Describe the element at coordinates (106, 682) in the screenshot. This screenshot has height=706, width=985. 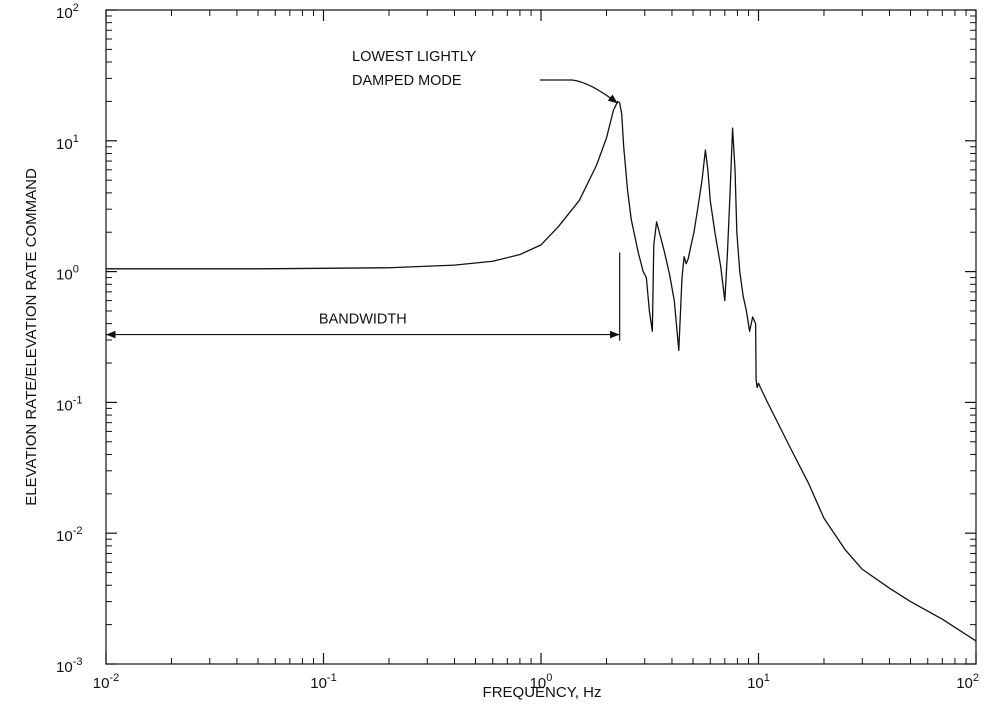
I see `x-tick-label: 10⁻²` at that location.